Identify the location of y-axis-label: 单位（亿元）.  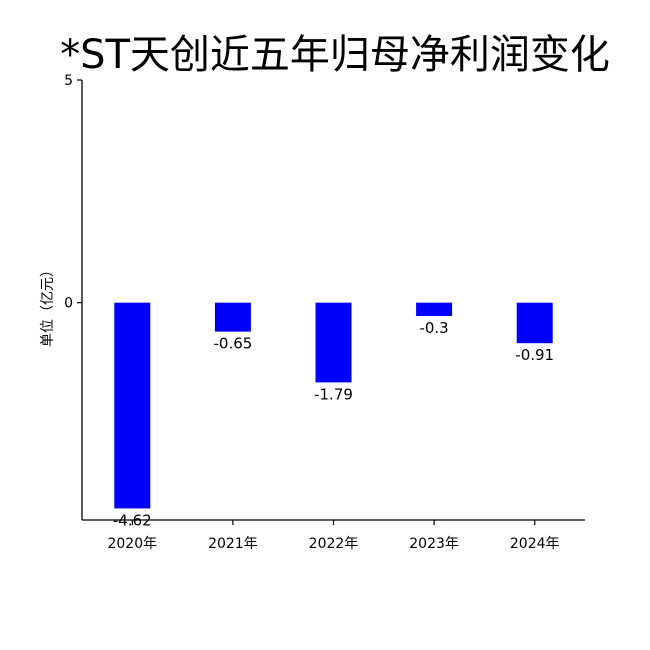
(48, 305).